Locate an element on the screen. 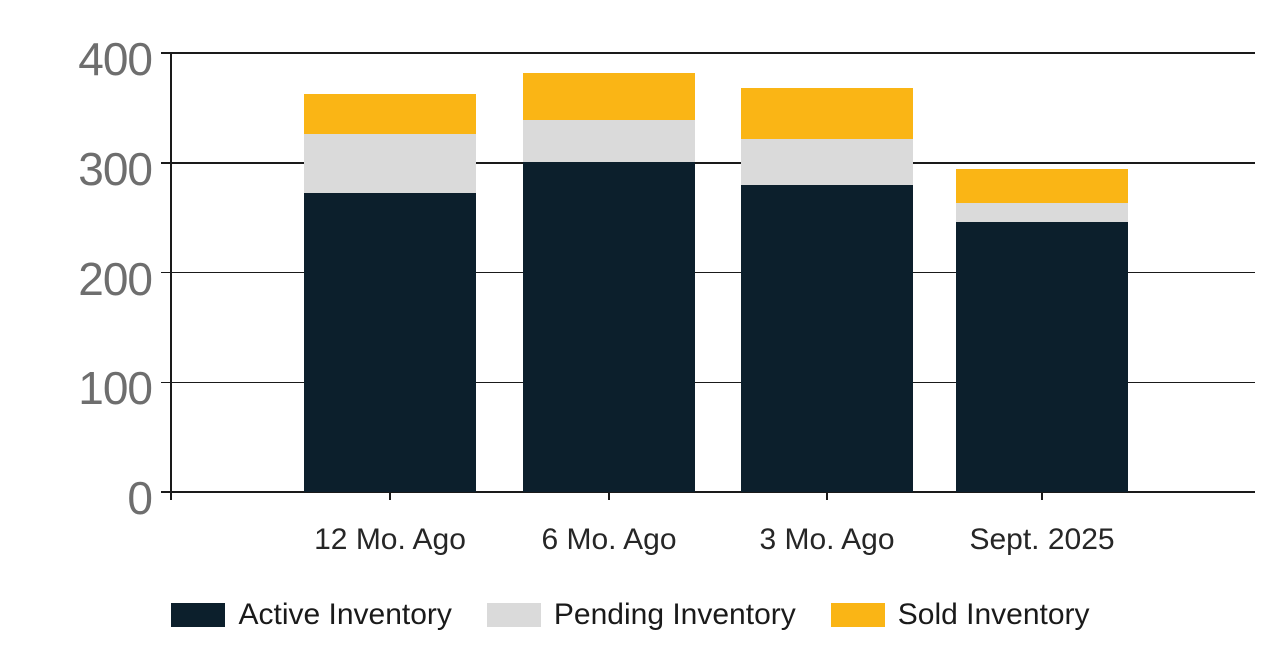  y-tick-label-400: 400 is located at coordinates (115, 59).